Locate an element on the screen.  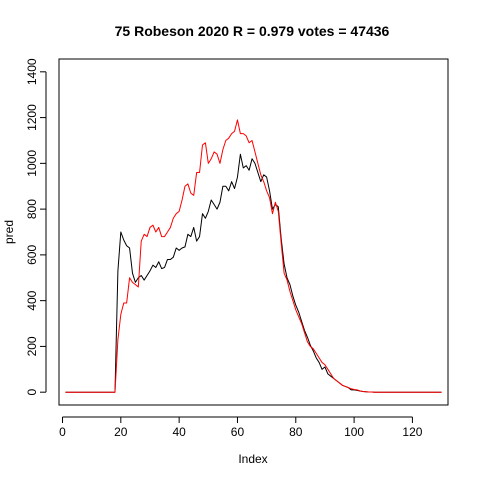
x-axis: 0 20 40 60 80 100 120 is located at coordinates (241, 428).